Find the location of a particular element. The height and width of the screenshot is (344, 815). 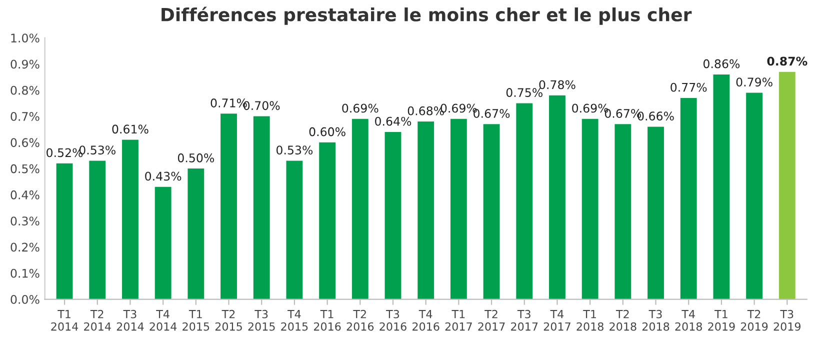

x-tick-label: T1 2017 is located at coordinates (458, 320).